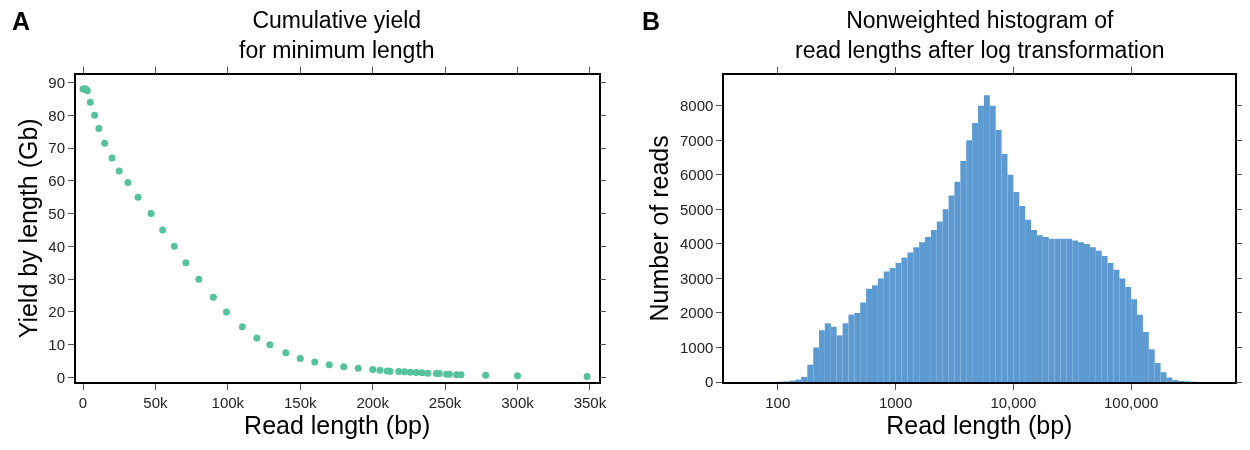 The height and width of the screenshot is (450, 1250). I want to click on y-axis-title: Yield by length (Gb), so click(27, 228).